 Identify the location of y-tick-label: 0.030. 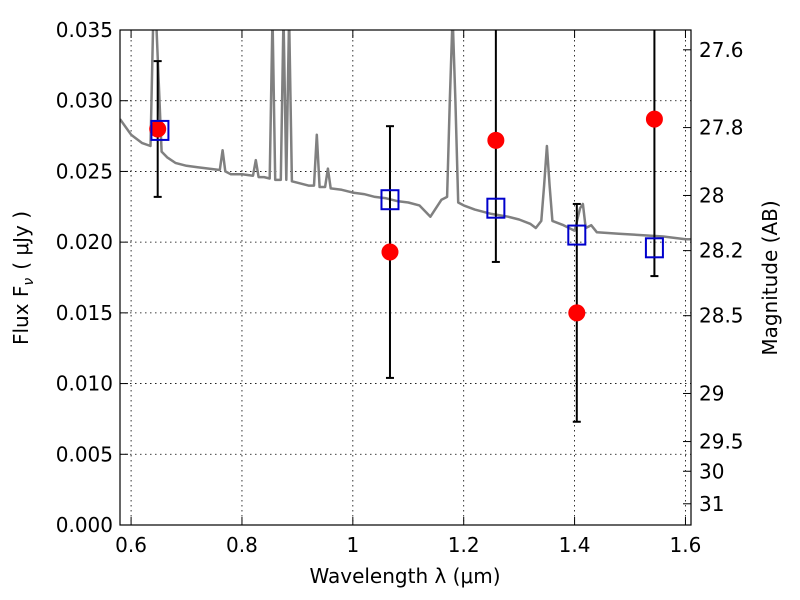
(84, 101).